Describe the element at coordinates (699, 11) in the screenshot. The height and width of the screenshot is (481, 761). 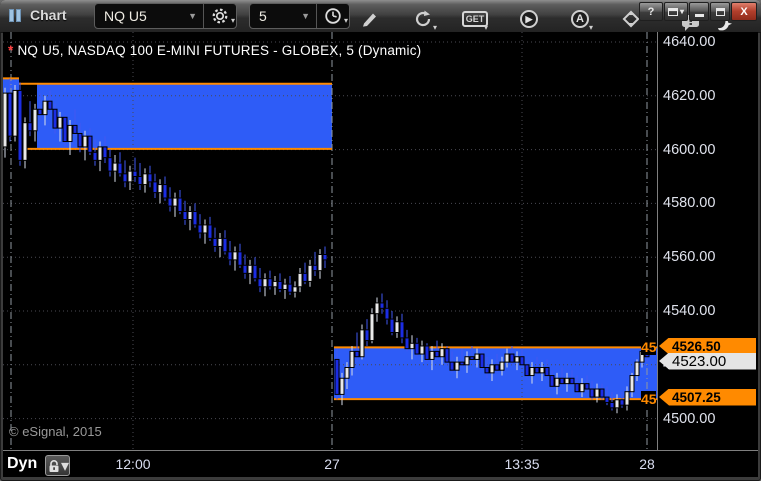
I see `minimize-button` at that location.